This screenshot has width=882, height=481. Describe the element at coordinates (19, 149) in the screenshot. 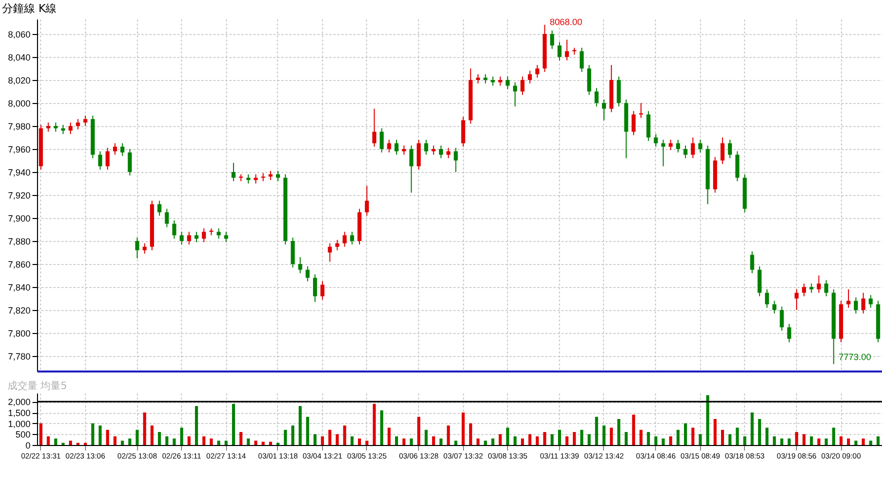

I see `y-tick-label: 7,960` at that location.